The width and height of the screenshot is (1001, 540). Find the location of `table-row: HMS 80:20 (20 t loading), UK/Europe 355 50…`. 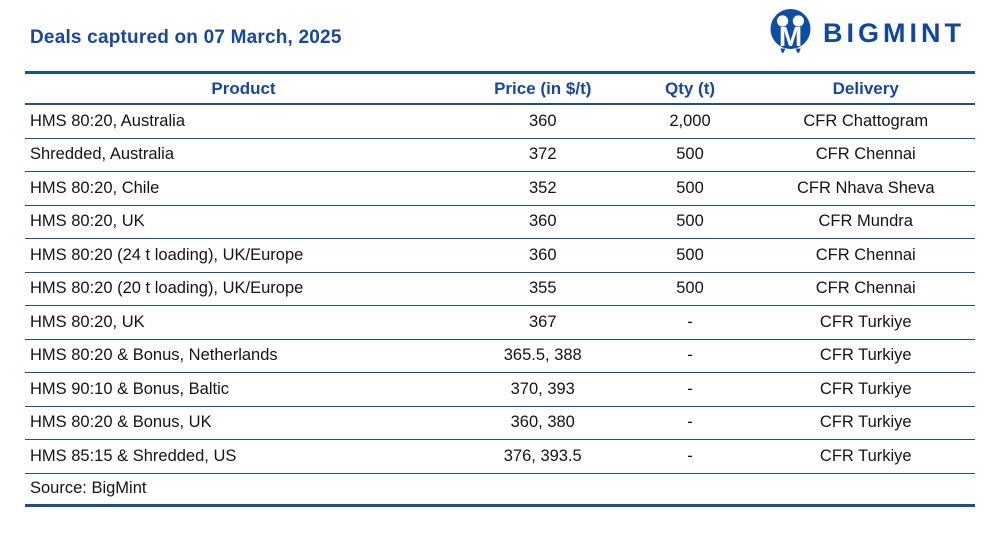

table-row: HMS 80:20 (20 t loading), UK/Europe 355 50… is located at coordinates (500, 289).